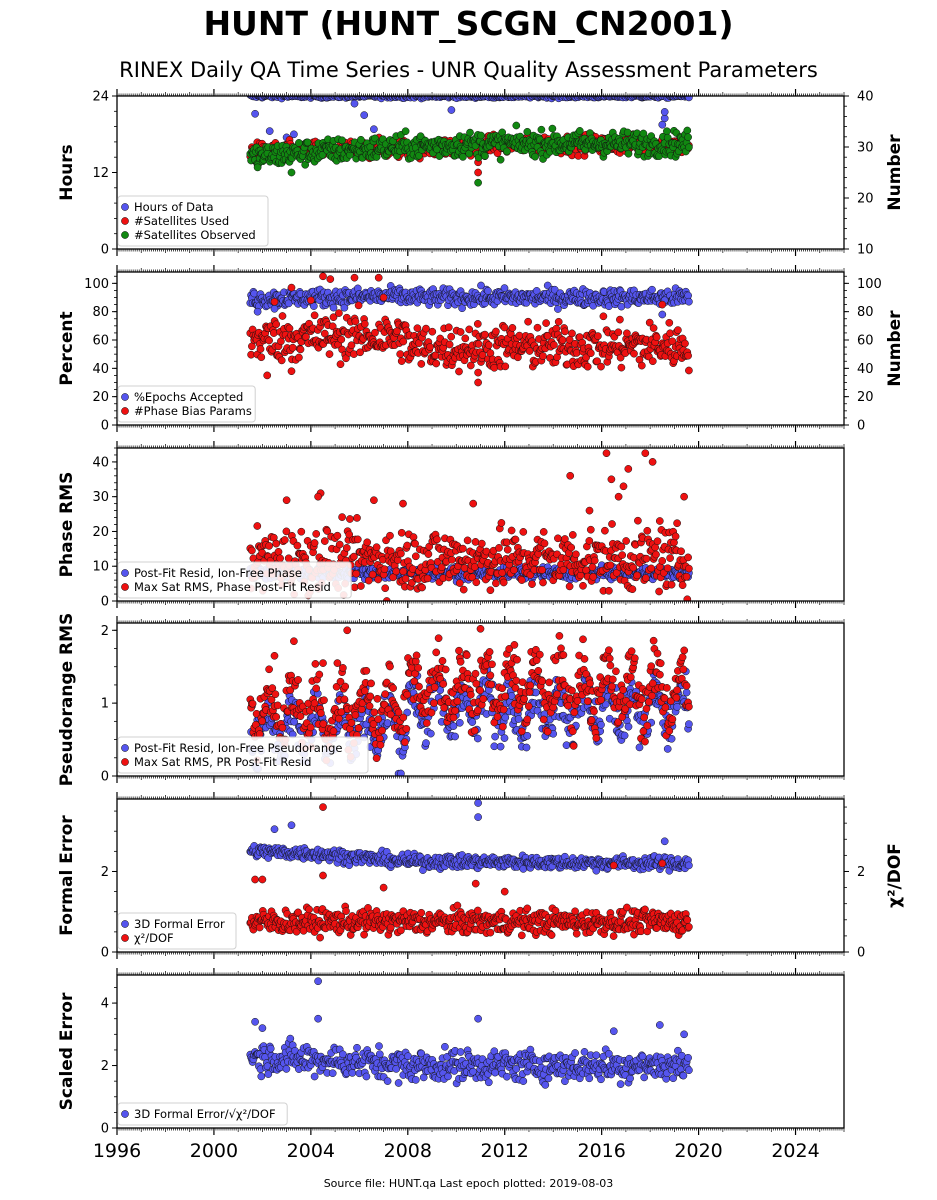  Describe the element at coordinates (195, 235) in the screenshot. I see `legend-label: #Satellites Observed` at that location.